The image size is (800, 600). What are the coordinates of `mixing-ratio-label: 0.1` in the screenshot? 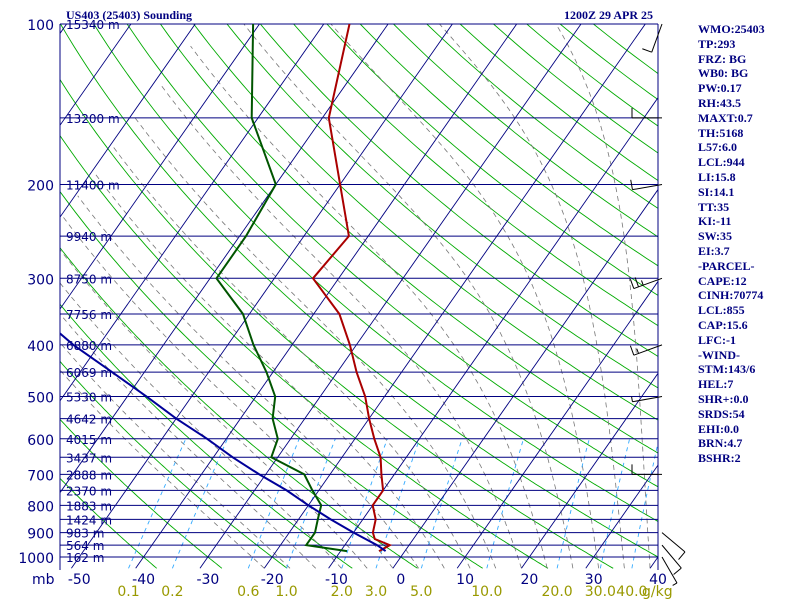 It's located at (128, 592).